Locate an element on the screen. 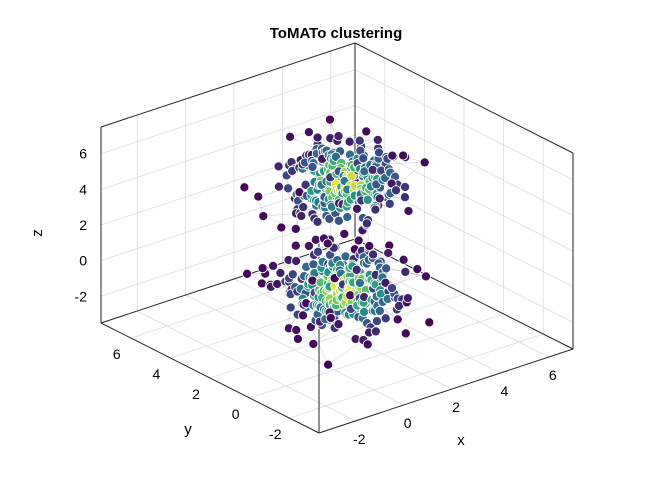  y-axis-label: y is located at coordinates (188, 429).